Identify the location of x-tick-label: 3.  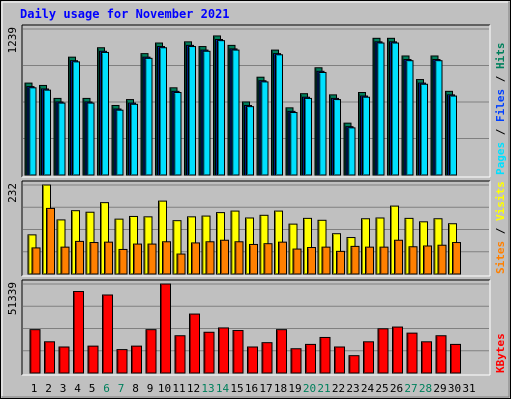
(63, 388).